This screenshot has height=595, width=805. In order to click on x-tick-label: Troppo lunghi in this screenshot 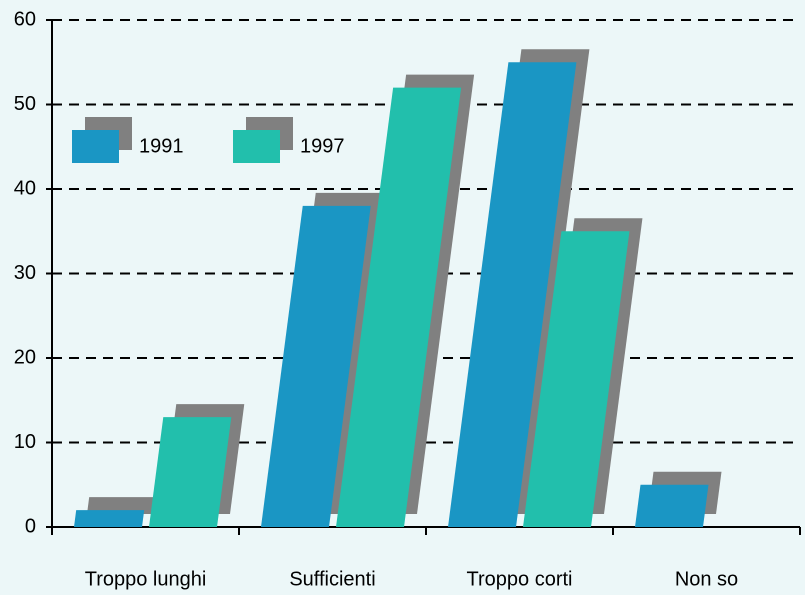, I will do `click(146, 579)`.